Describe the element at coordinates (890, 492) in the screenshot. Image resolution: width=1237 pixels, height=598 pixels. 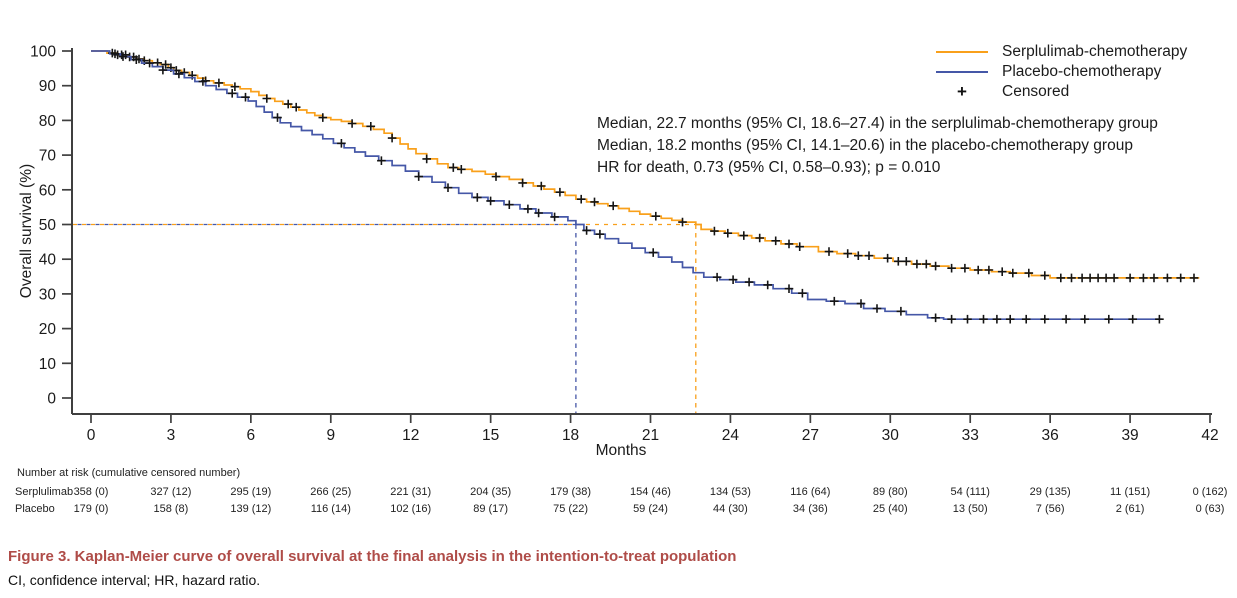
I see `risk-cell: 89 (80)` at that location.